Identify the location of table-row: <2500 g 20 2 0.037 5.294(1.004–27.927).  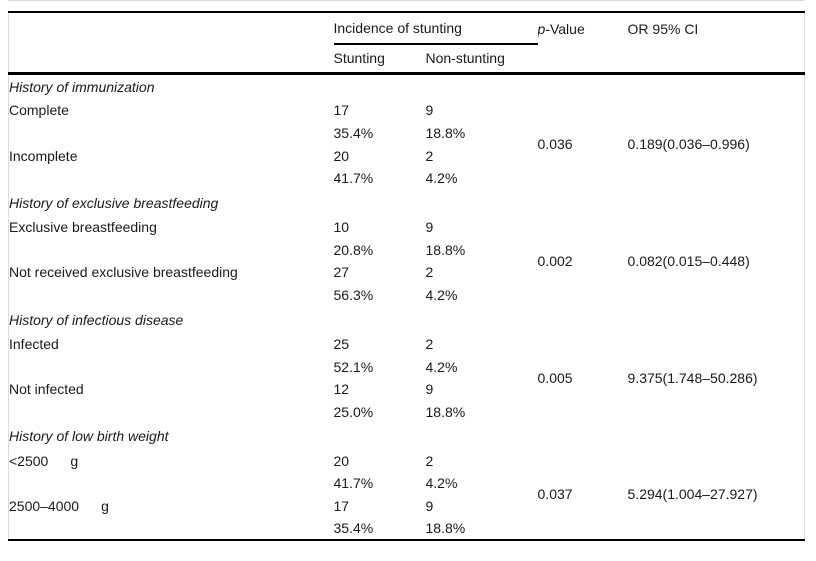
(407, 476).